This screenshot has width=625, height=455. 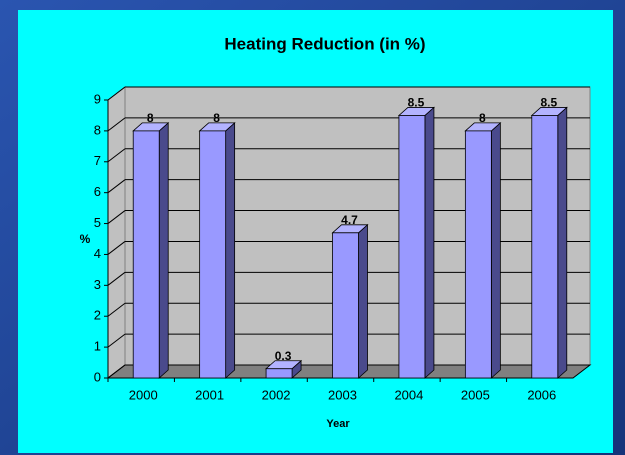 I want to click on y-tick-label: 8, so click(x=97, y=129).